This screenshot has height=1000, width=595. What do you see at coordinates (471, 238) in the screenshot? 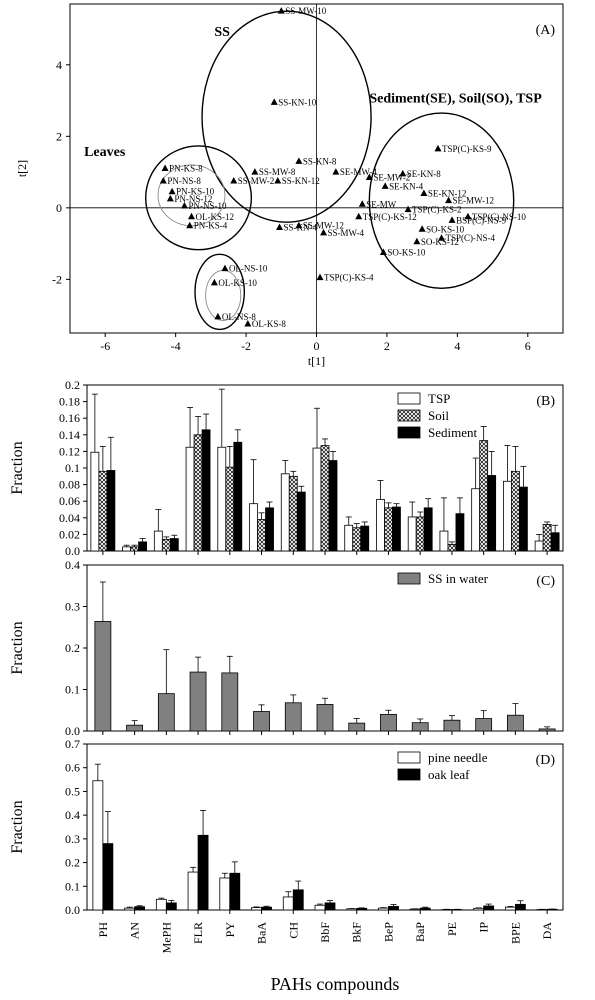
I see `point-label: TSP(C)-NS-4` at bounding box center [471, 238].